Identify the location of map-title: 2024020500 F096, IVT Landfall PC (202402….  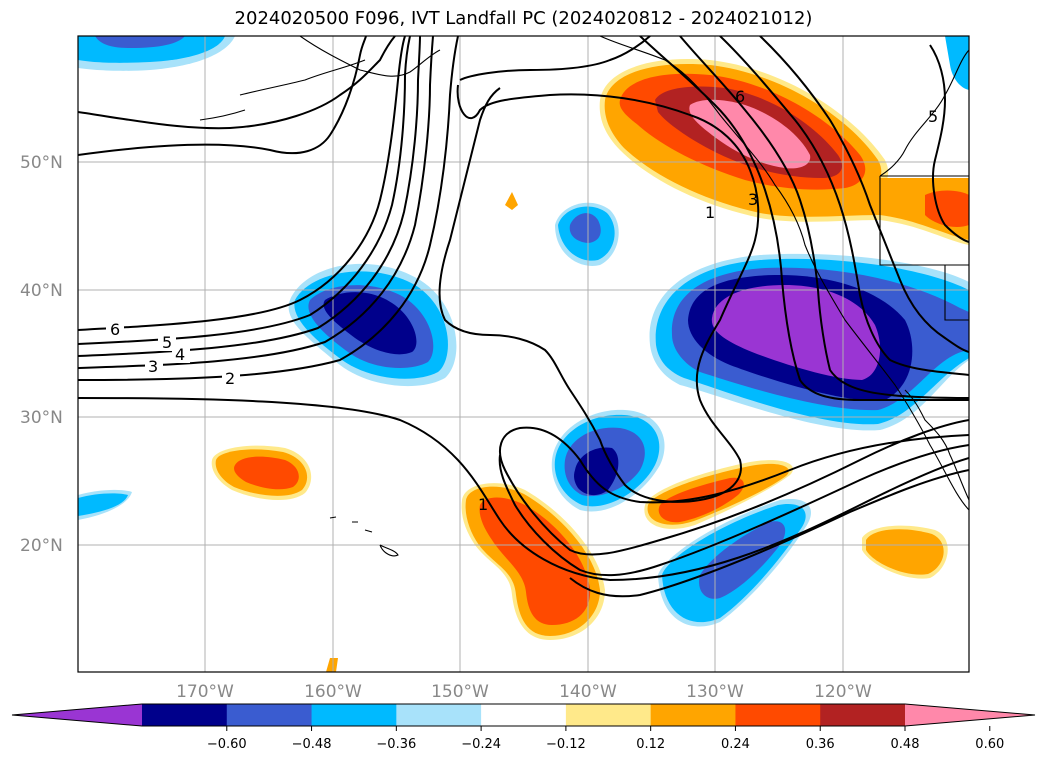
(523, 18).